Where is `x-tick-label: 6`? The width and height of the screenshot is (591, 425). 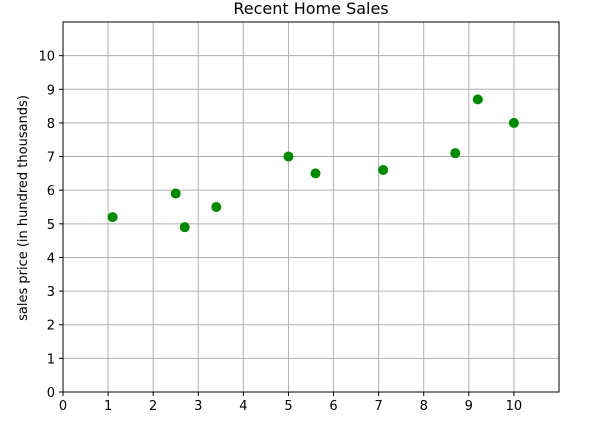
x-tick-label: 6 is located at coordinates (333, 406).